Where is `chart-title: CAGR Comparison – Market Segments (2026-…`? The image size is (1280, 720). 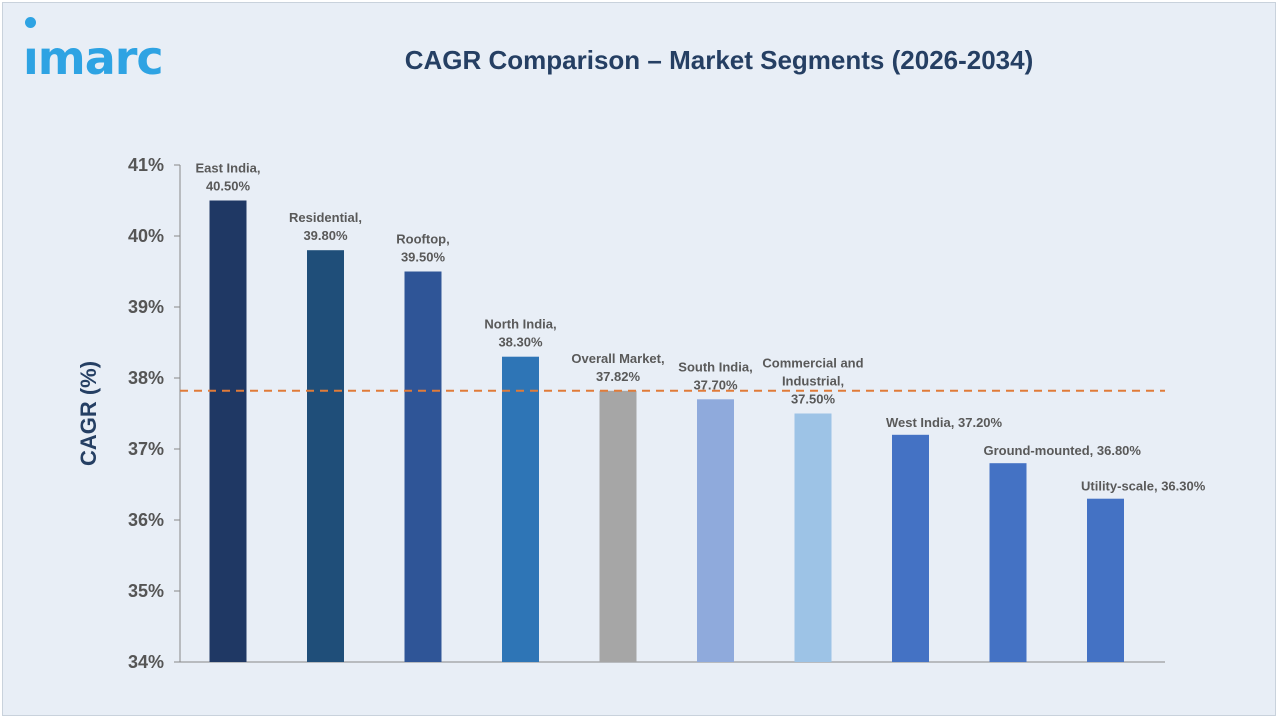 chart-title: CAGR Comparison – Market Segments (2026-… is located at coordinates (719, 60).